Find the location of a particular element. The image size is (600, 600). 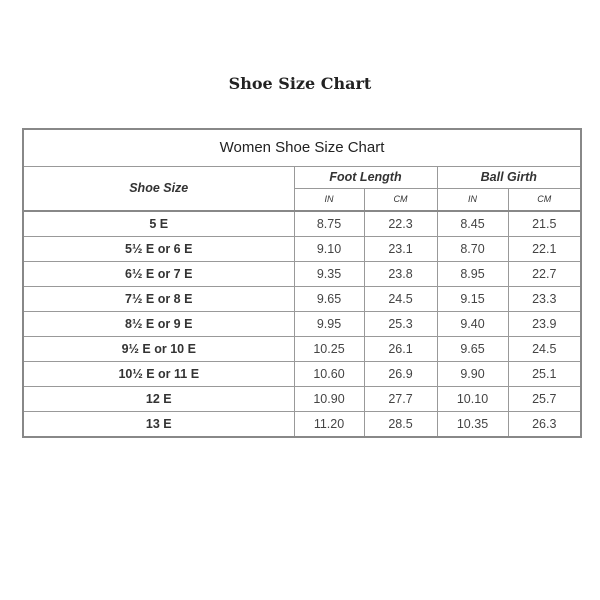

cell-ball-girth-in: 9.65 is located at coordinates (472, 349).